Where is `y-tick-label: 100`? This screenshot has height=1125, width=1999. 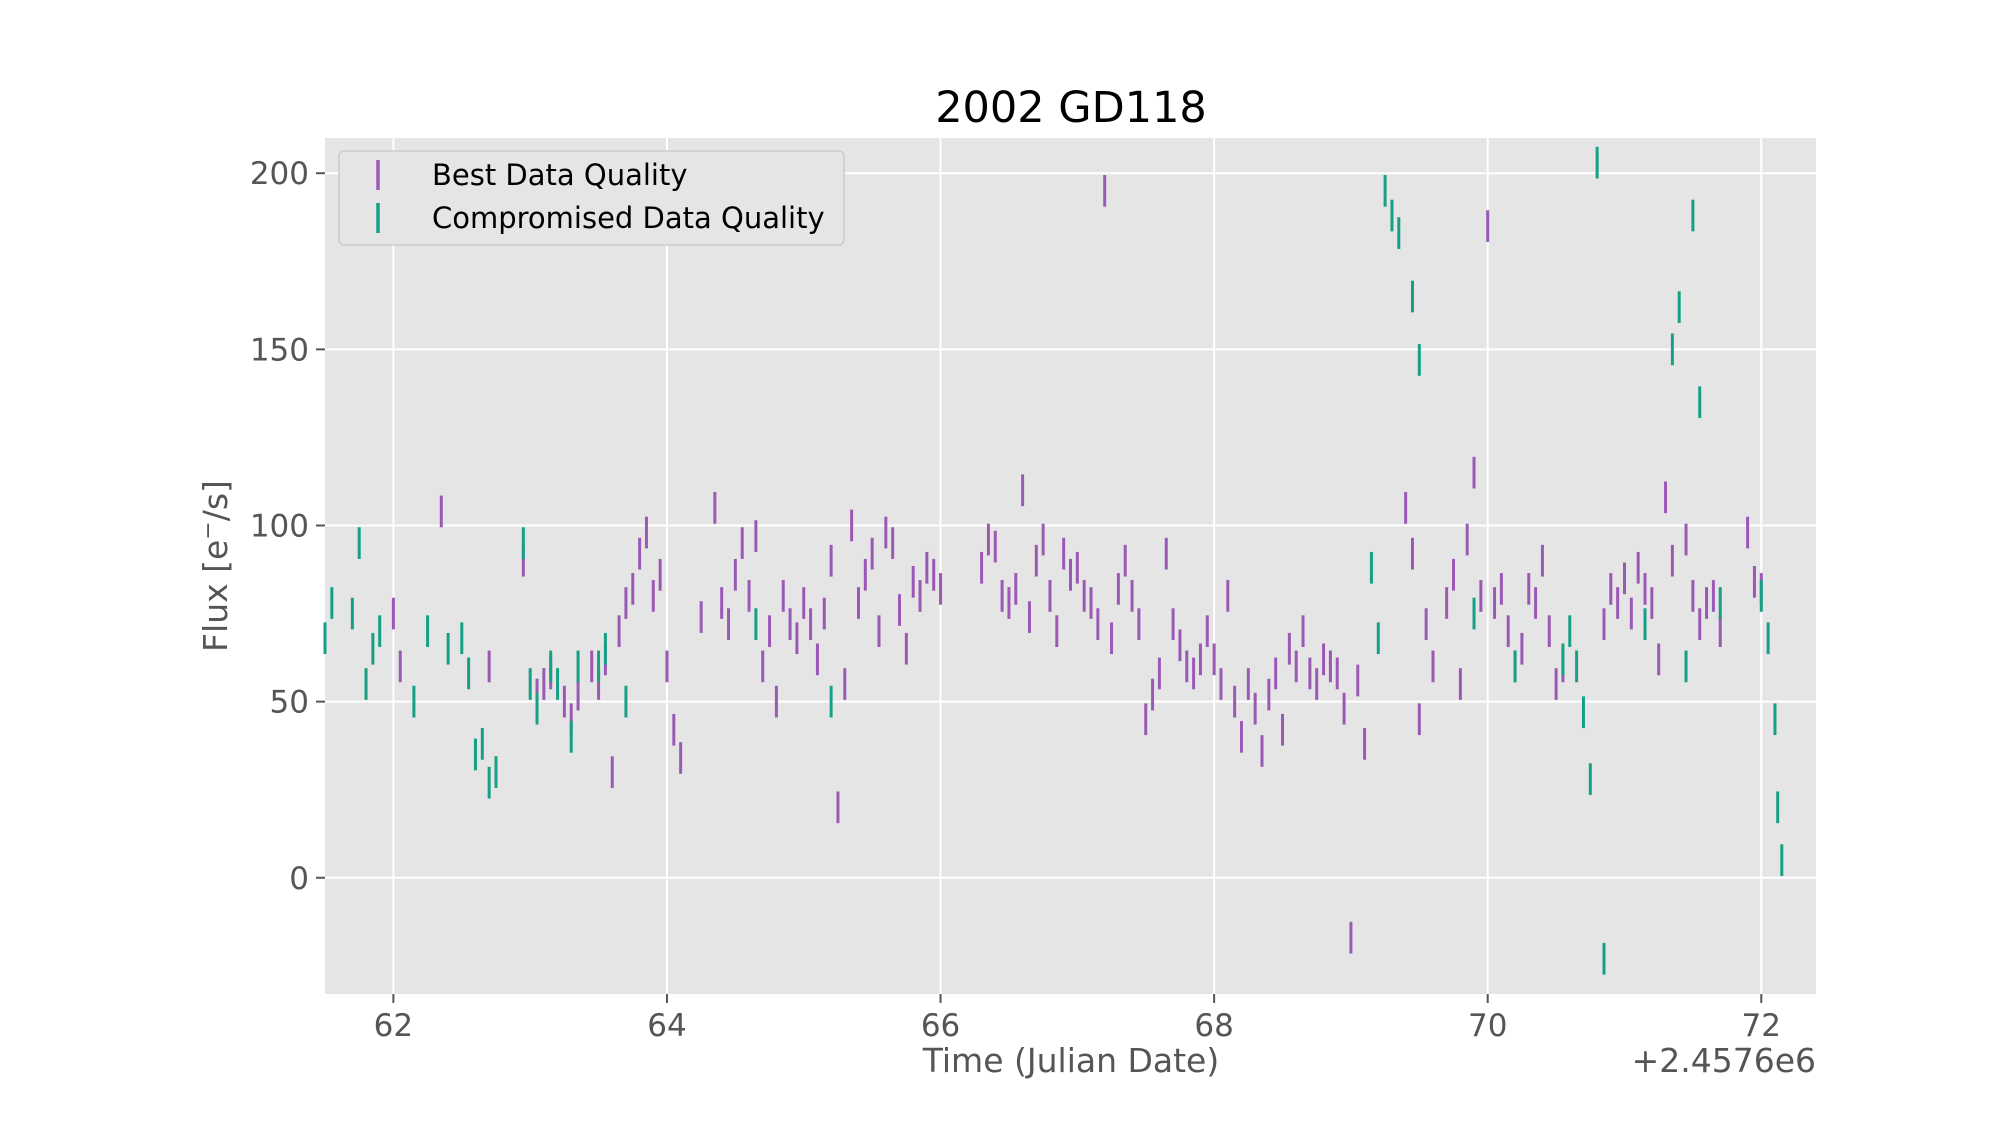 y-tick-label: 100 is located at coordinates (279, 526).